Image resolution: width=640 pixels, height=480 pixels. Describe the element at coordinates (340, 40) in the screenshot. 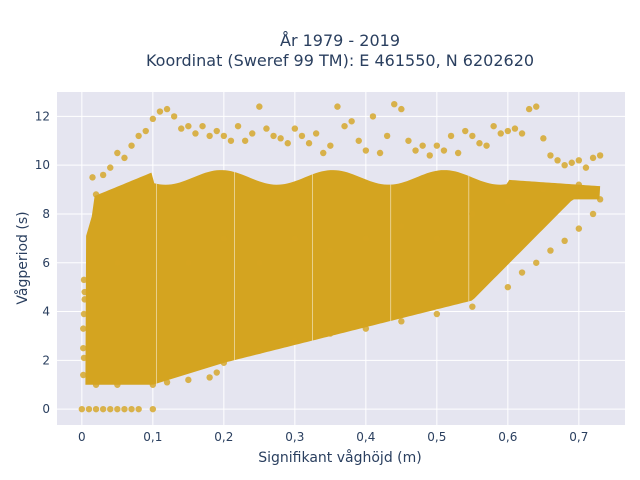

I see `chart-title-line-1: År 1979 - 2019` at that location.